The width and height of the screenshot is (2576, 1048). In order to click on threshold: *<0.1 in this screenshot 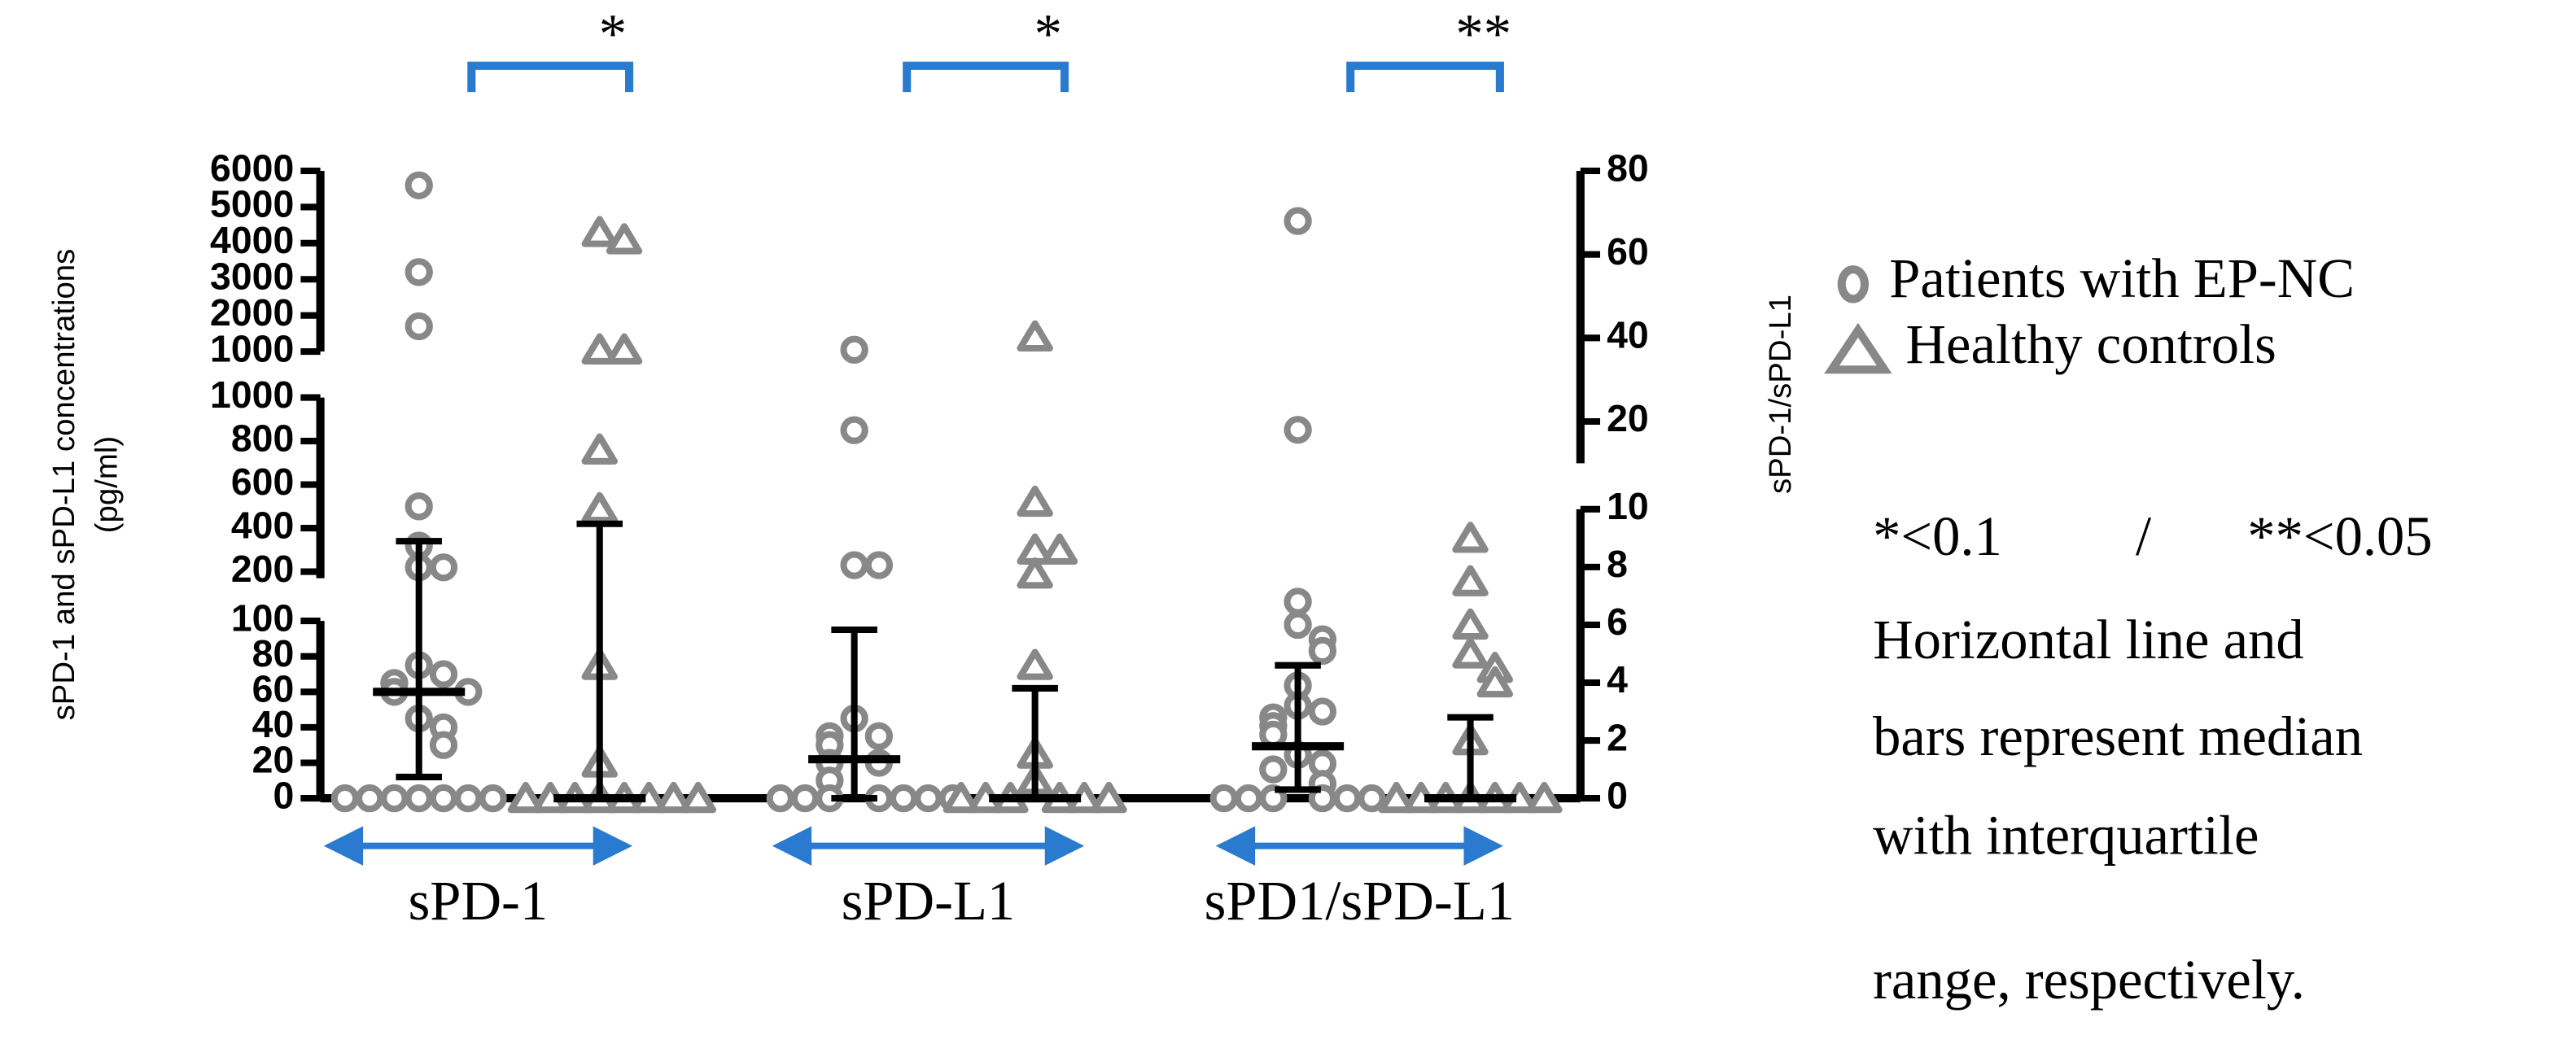, I will do `click(1937, 536)`.